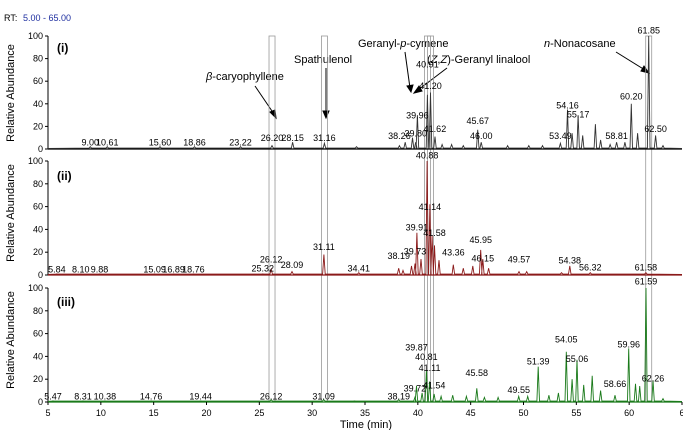 The image size is (683, 430). What do you see at coordinates (10, 18) in the screenshot?
I see `rt-header-label: RT:` at bounding box center [10, 18].